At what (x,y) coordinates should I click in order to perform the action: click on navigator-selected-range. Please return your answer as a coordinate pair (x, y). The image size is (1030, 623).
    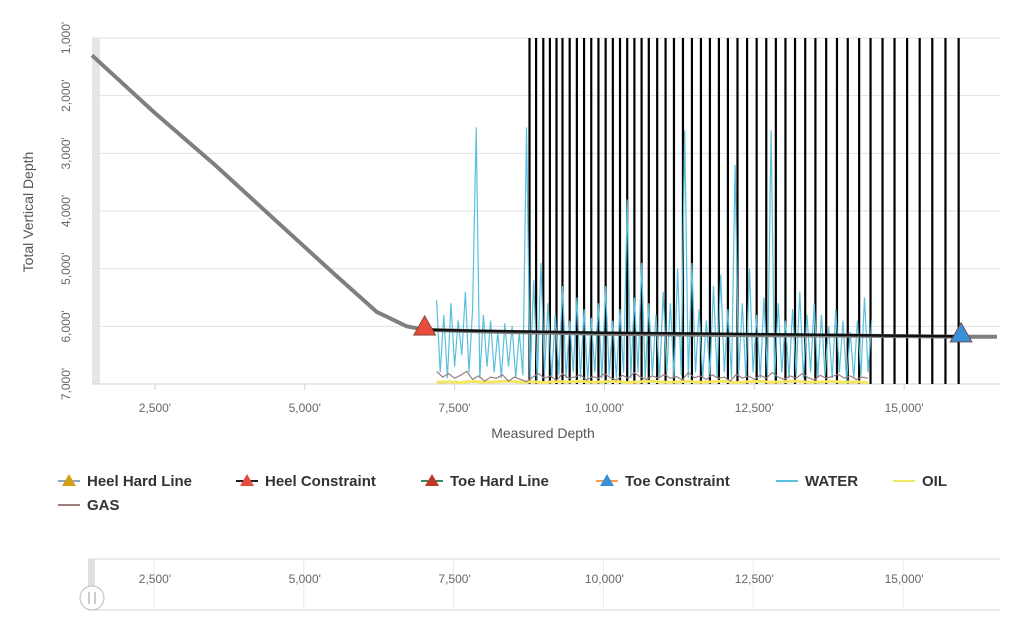
    Looking at the image, I should click on (91, 584).